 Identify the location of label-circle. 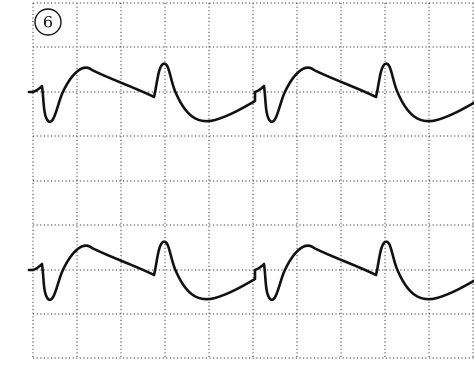
(48, 22).